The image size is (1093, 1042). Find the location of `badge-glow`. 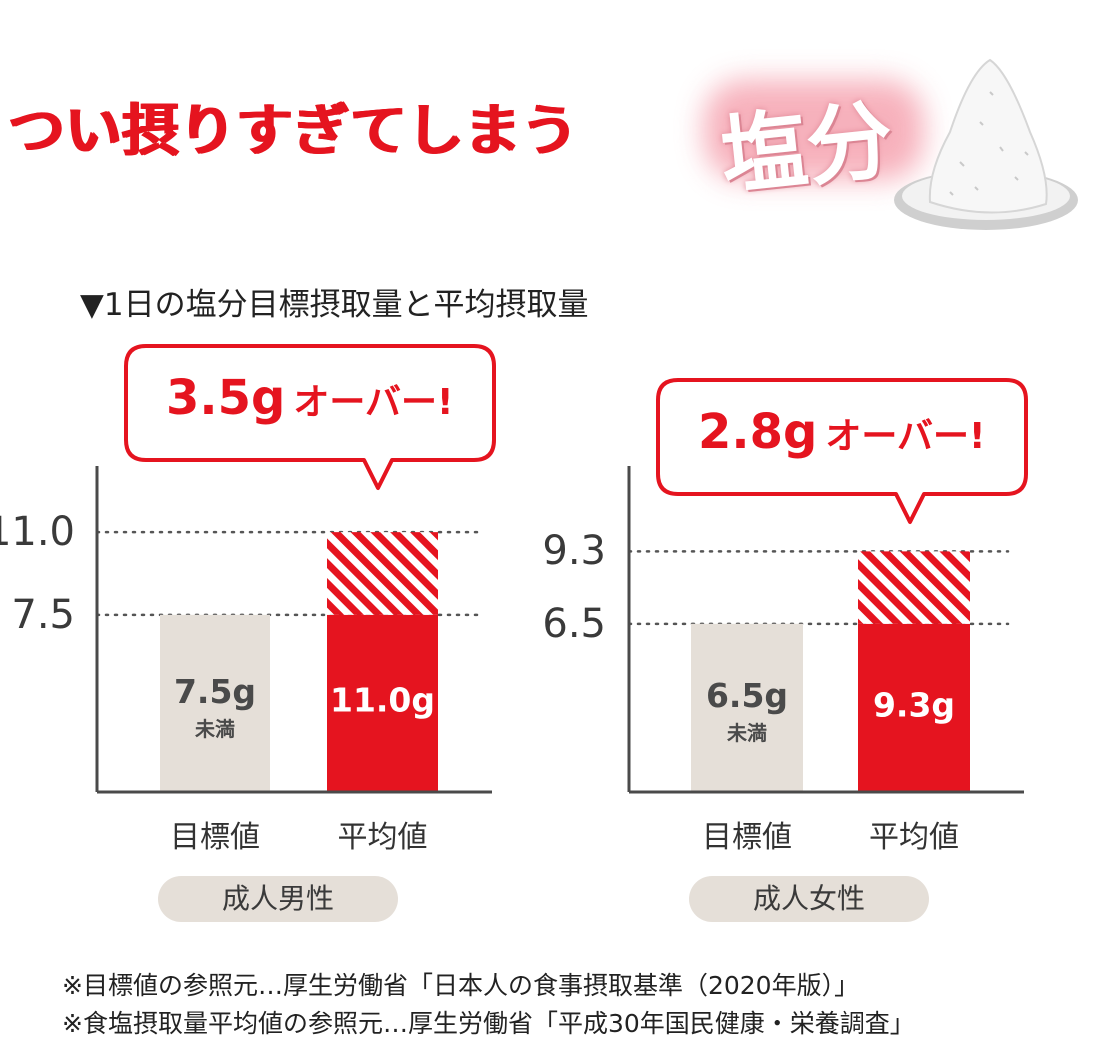

badge-glow is located at coordinates (814, 130).